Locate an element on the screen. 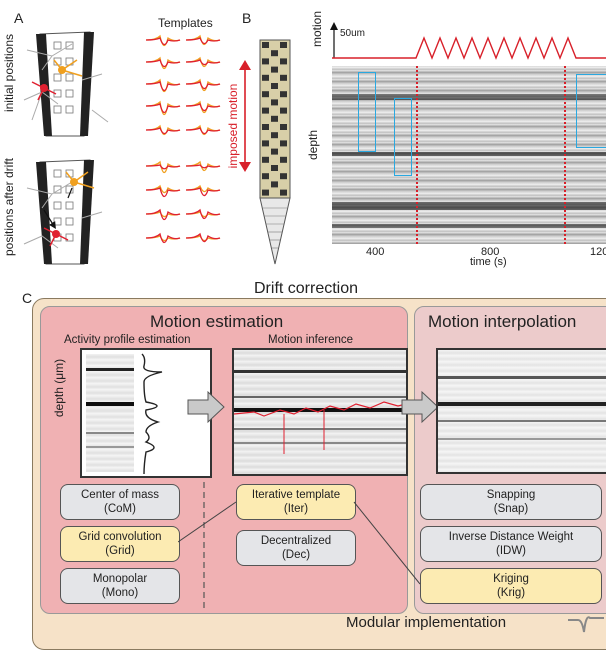  dashed-divider is located at coordinates (204, 545).